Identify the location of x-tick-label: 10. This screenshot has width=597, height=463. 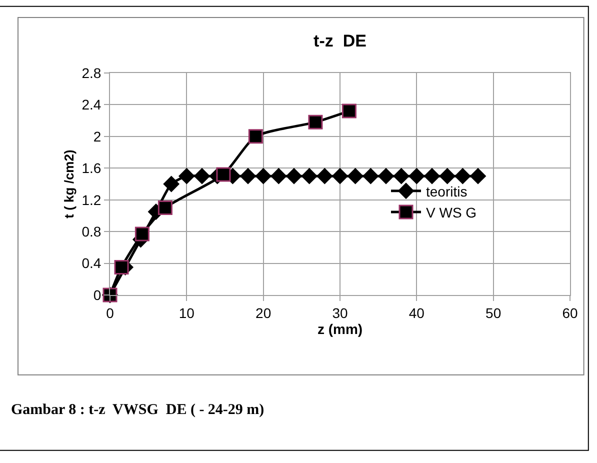
(186, 312).